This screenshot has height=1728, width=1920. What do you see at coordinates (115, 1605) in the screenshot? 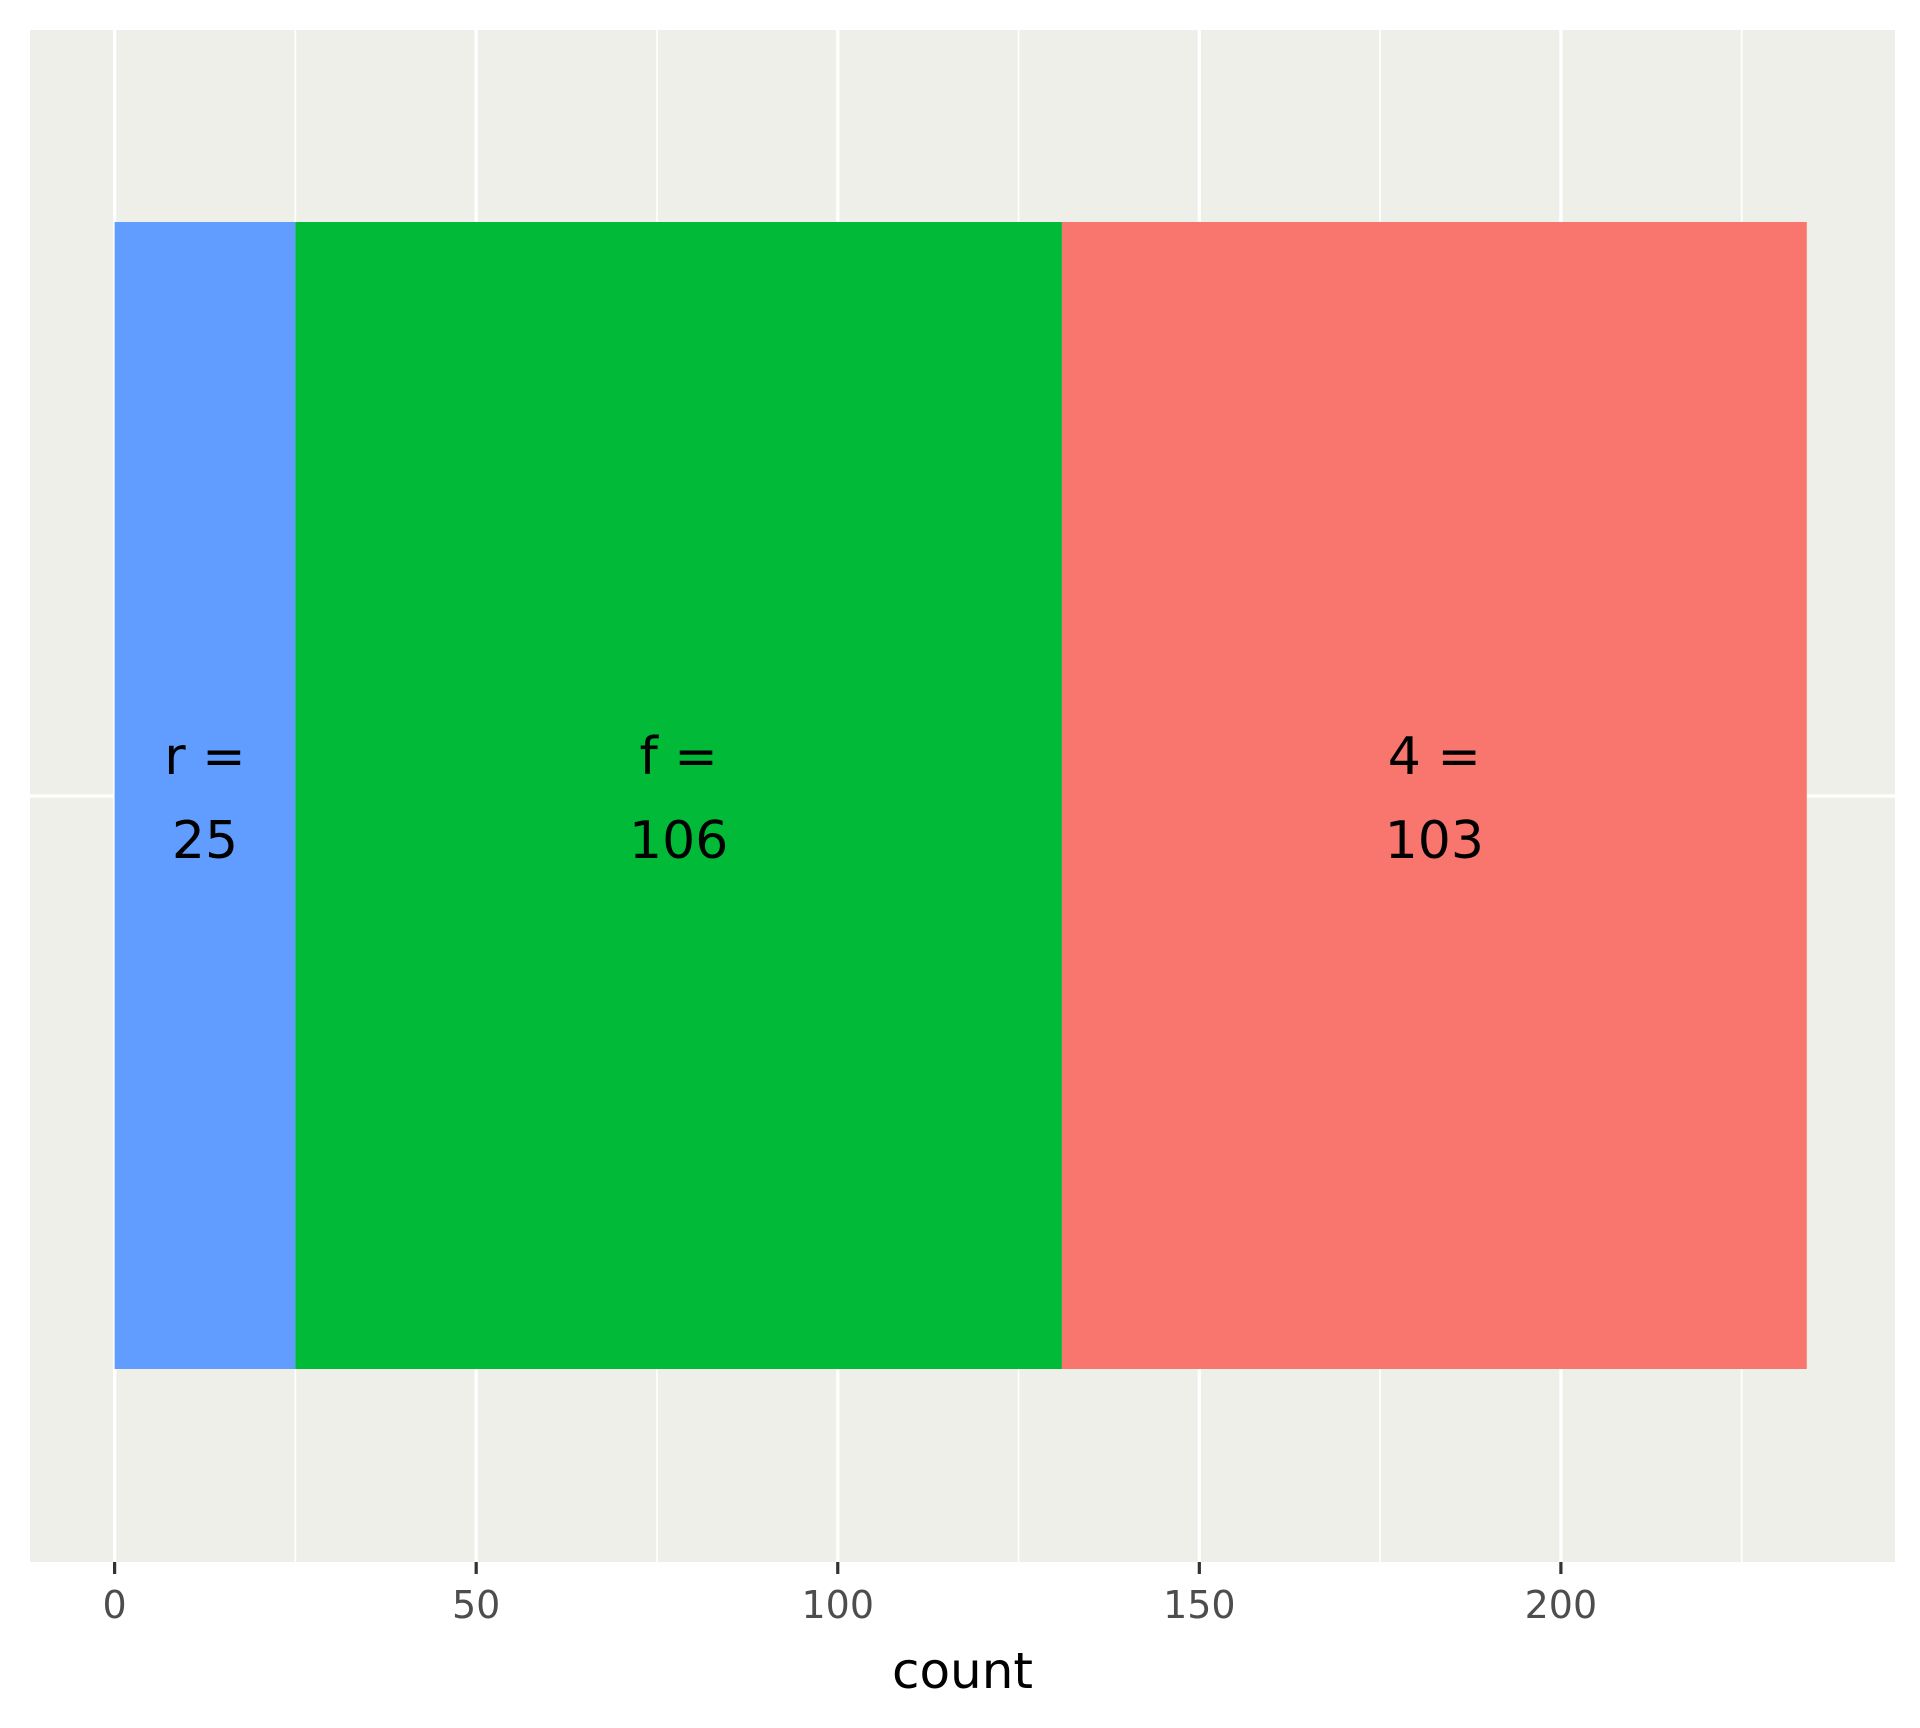
I see `x-tick-label-0: 0` at bounding box center [115, 1605].